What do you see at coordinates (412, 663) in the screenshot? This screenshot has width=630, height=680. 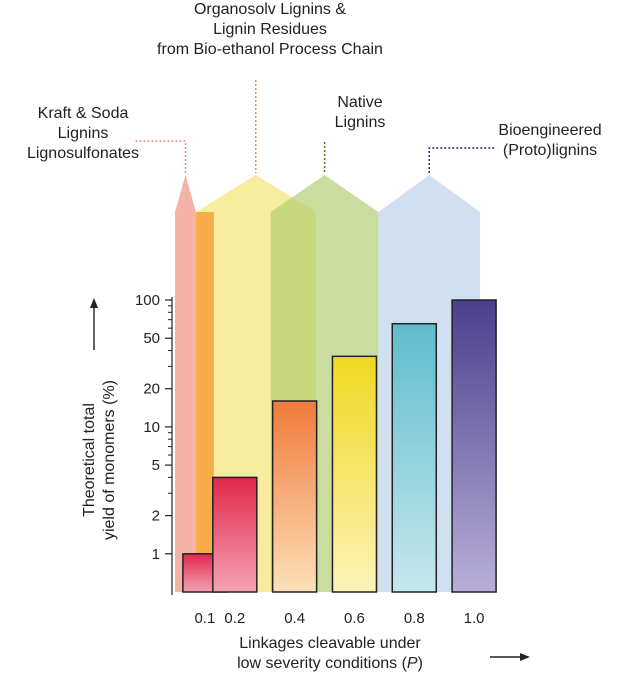 I see `x-axis-variable: P` at bounding box center [412, 663].